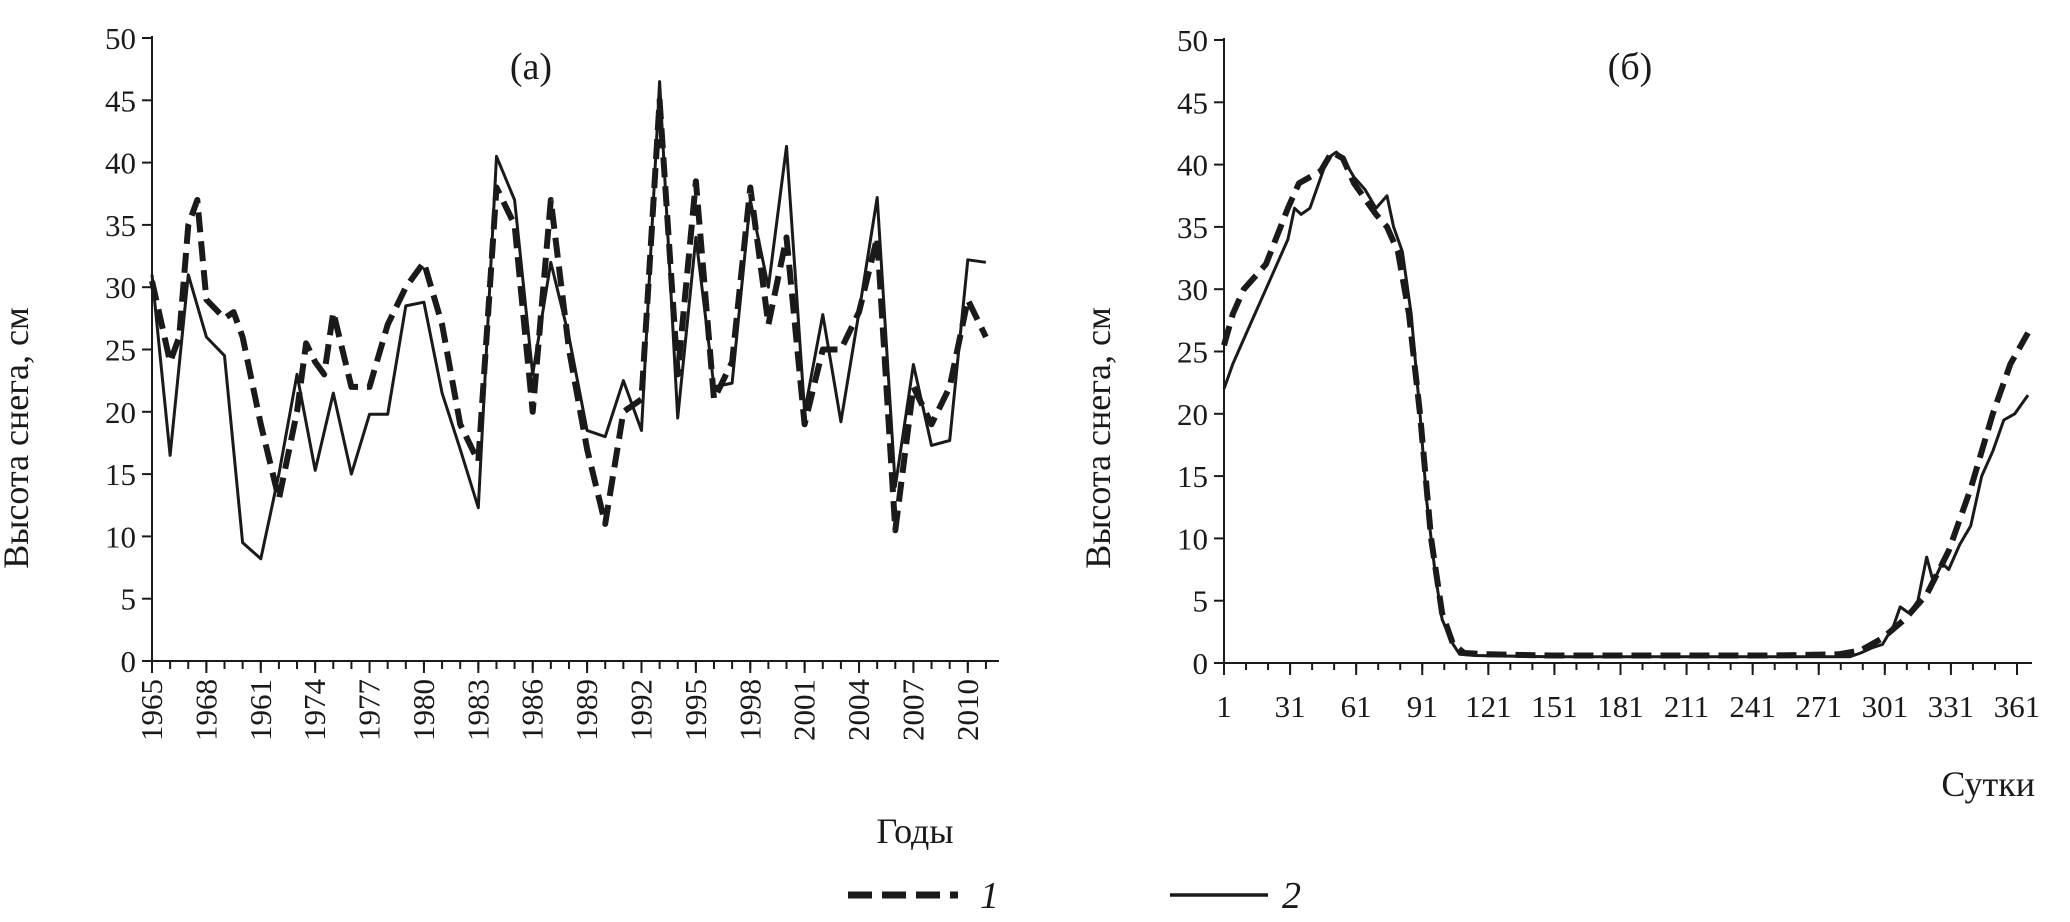 The height and width of the screenshot is (922, 2070). What do you see at coordinates (1951, 706) in the screenshot?
I see `x-tick-label: 331` at bounding box center [1951, 706].